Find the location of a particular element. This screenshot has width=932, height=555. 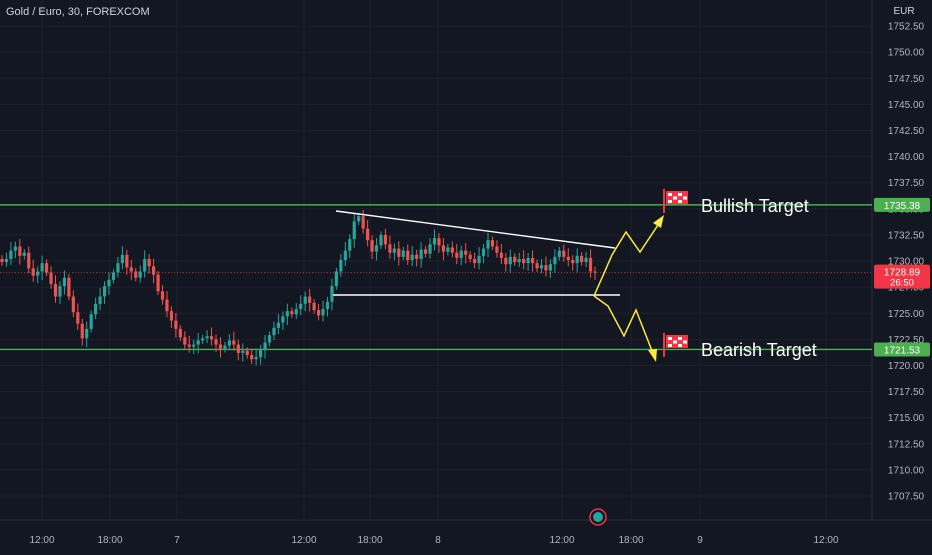

last-price-badge is located at coordinates (902, 276).